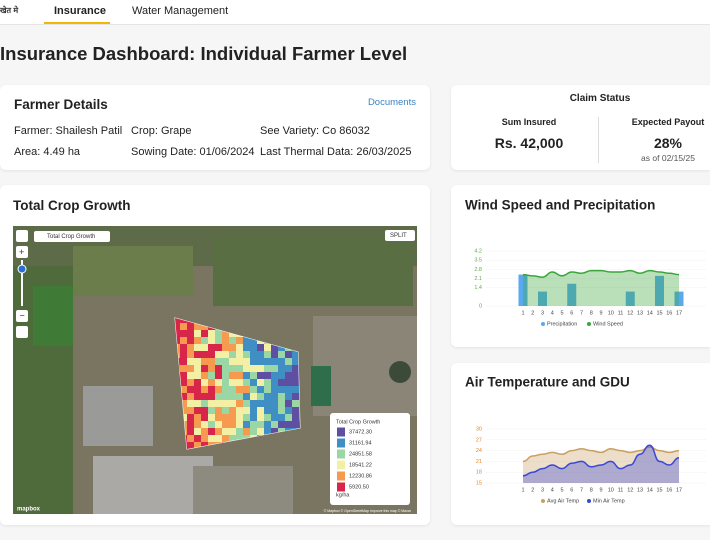 The width and height of the screenshot is (710, 540). Describe the element at coordinates (180, 11) in the screenshot. I see `nav-tab: Water Management` at that location.